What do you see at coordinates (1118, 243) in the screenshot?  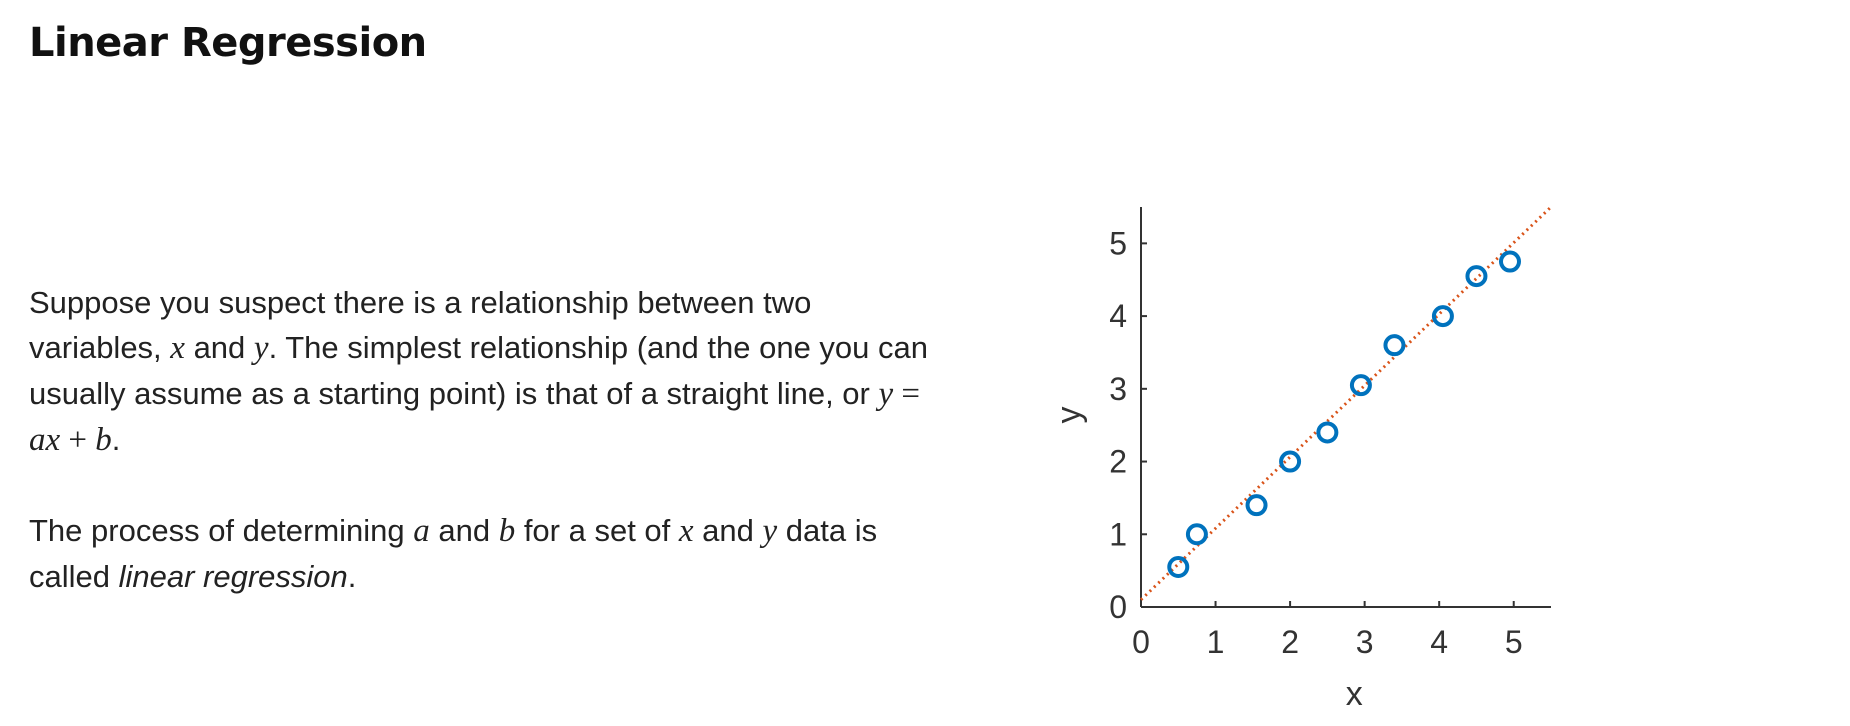 I see `y-tick-label: 5` at bounding box center [1118, 243].